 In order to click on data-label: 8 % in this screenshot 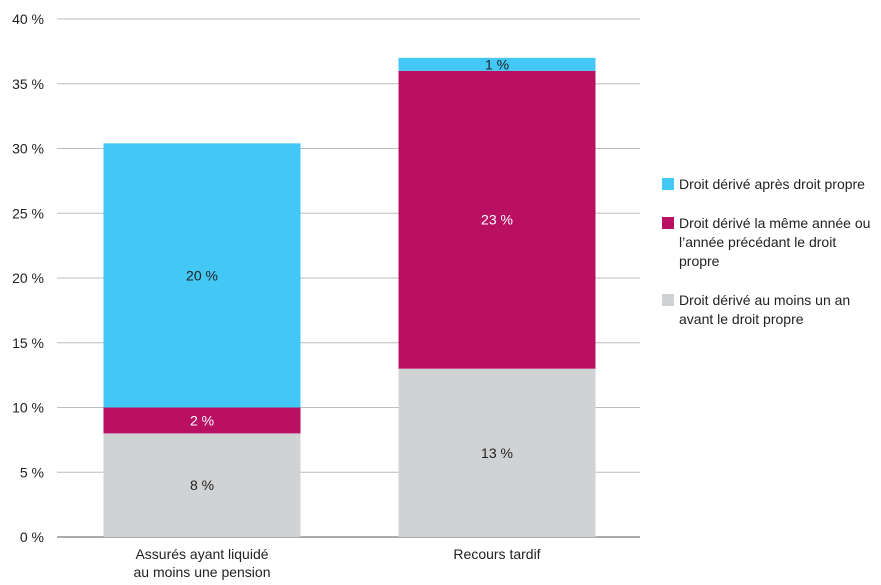, I will do `click(202, 485)`.